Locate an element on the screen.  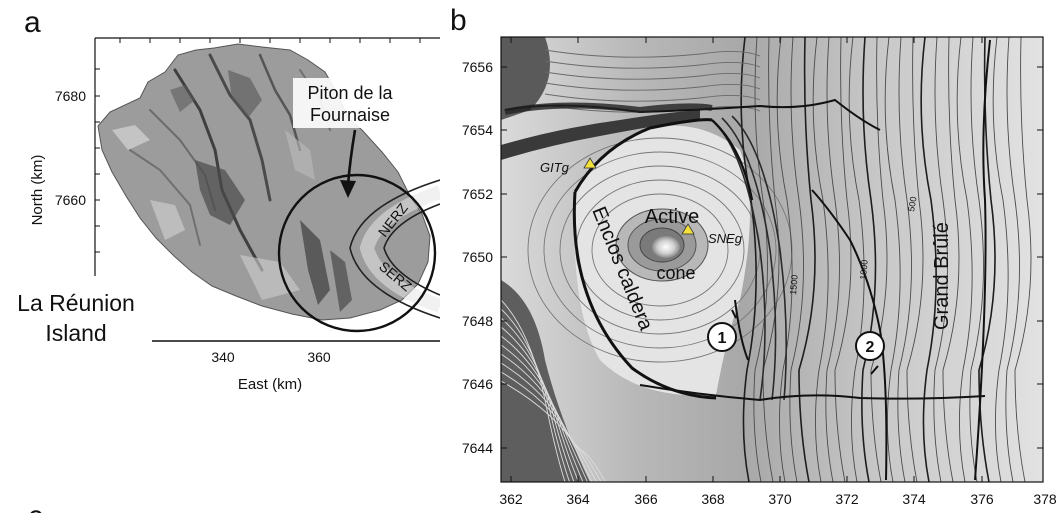
station-sneg: SNEg is located at coordinates (712, 234).